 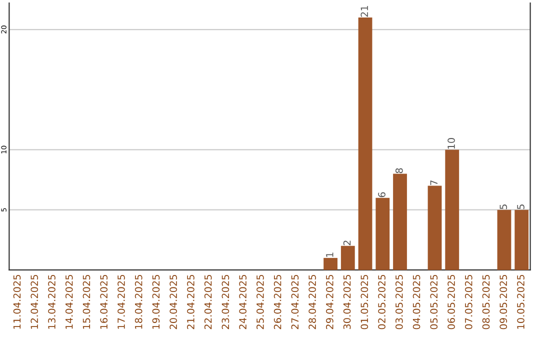 I want to click on x-tick-label: 28.04.2025, so click(x=312, y=302).